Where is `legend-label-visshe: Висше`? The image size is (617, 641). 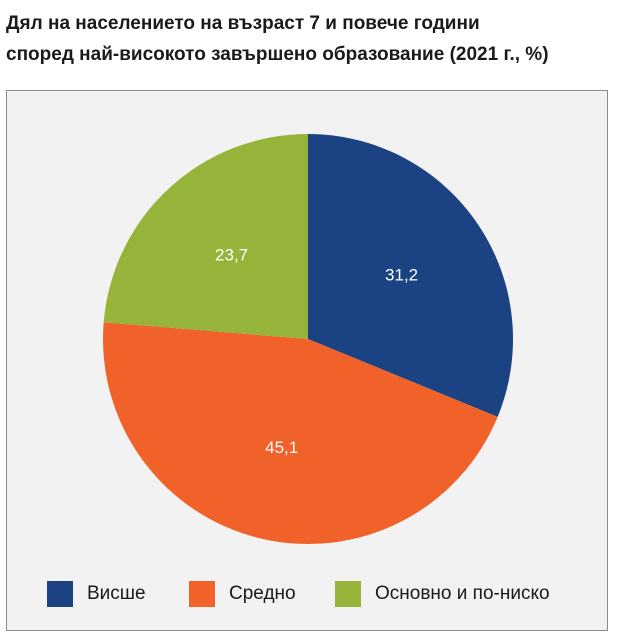 legend-label-visshe: Висше is located at coordinates (116, 593).